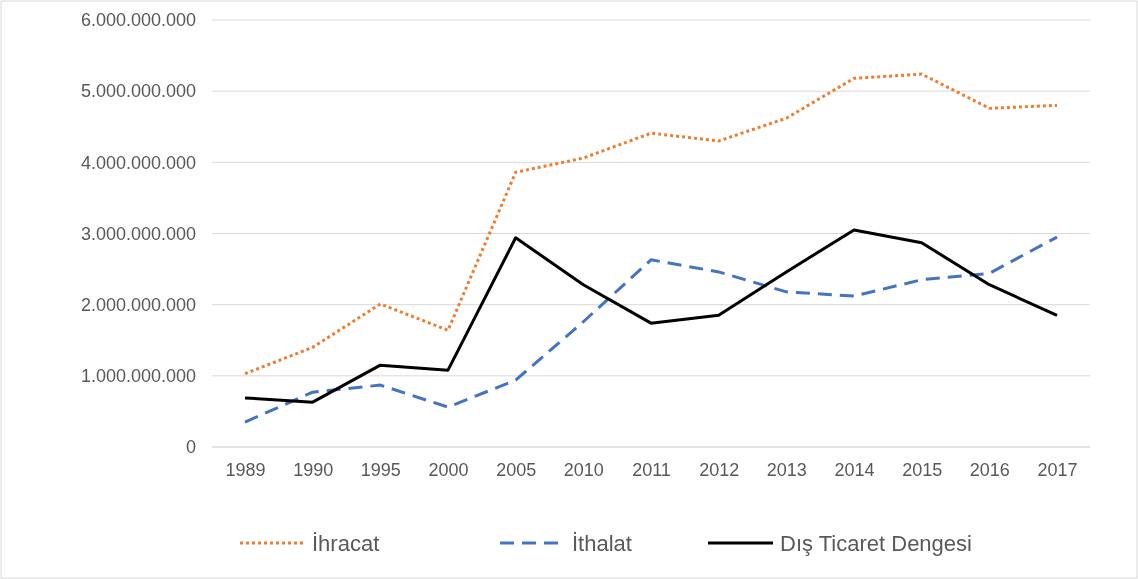 This screenshot has height=579, width=1138. I want to click on x-tick-label: 2017, so click(1057, 469).